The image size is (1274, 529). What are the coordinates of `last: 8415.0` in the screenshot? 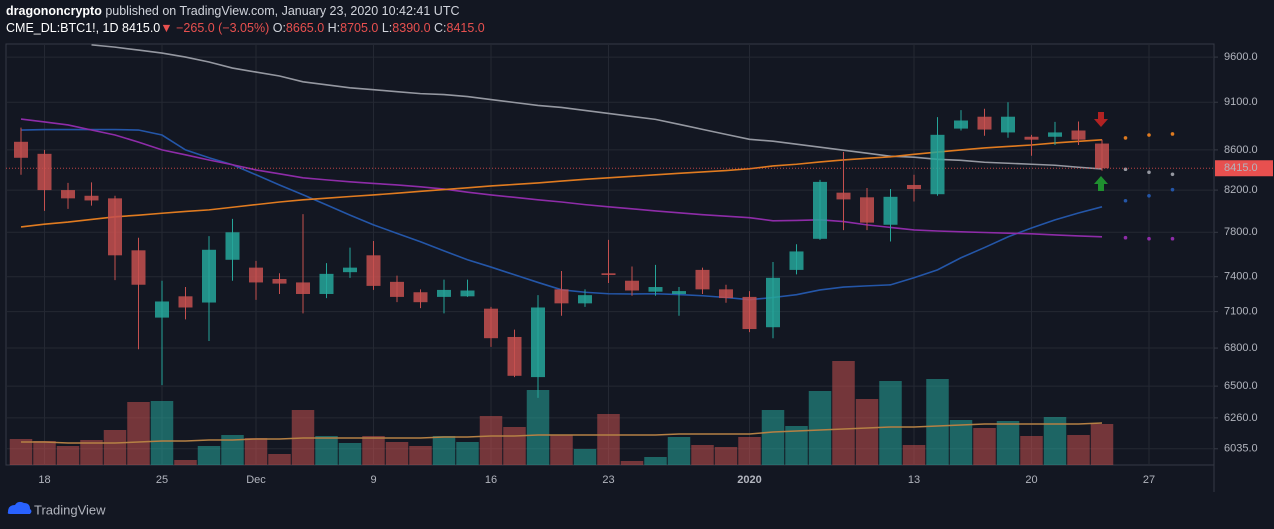 It's located at (141, 28).